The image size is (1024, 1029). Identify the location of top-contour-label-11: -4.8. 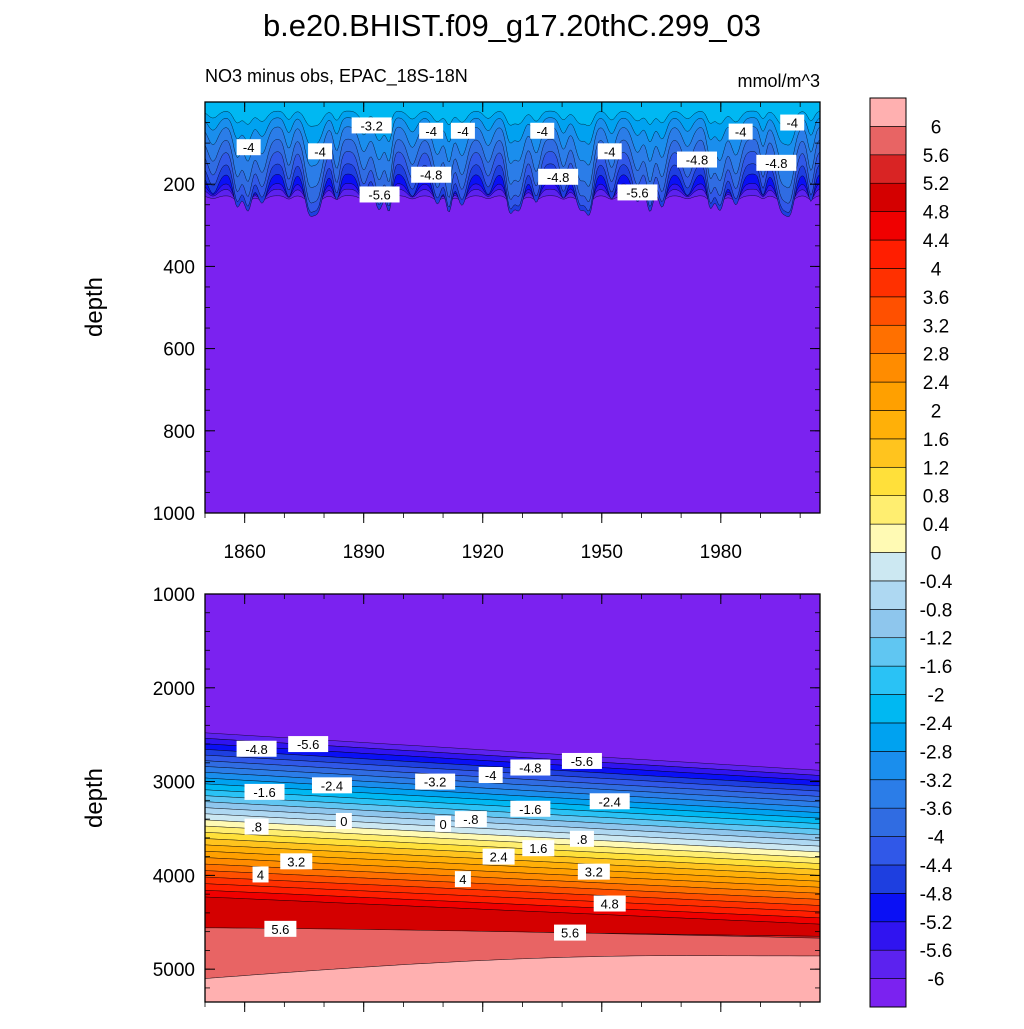
(697, 159).